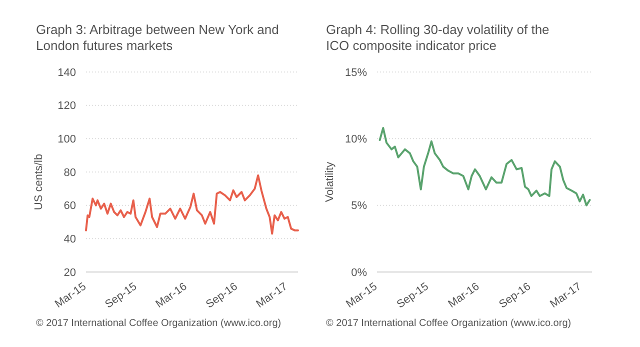  I want to click on y-tick-label: 20, so click(70, 272).